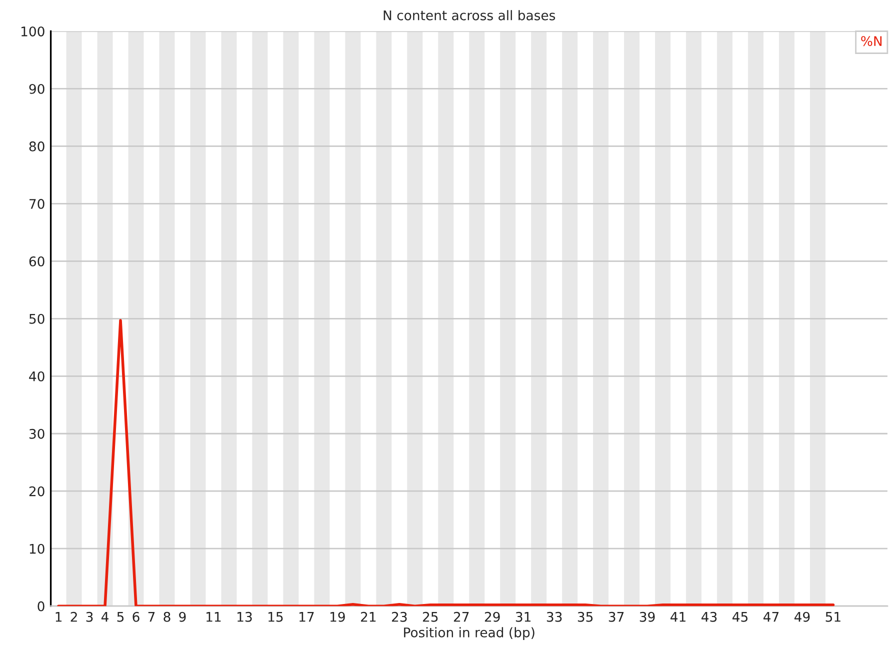 This screenshot has width=891, height=651. Describe the element at coordinates (306, 617) in the screenshot. I see `x-tick-label: 17` at that location.